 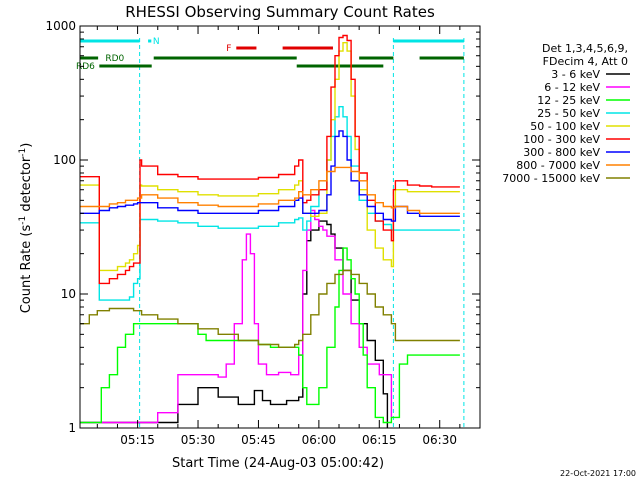 I want to click on y-label-part-1: Count Rate (s, so click(x=26, y=269).